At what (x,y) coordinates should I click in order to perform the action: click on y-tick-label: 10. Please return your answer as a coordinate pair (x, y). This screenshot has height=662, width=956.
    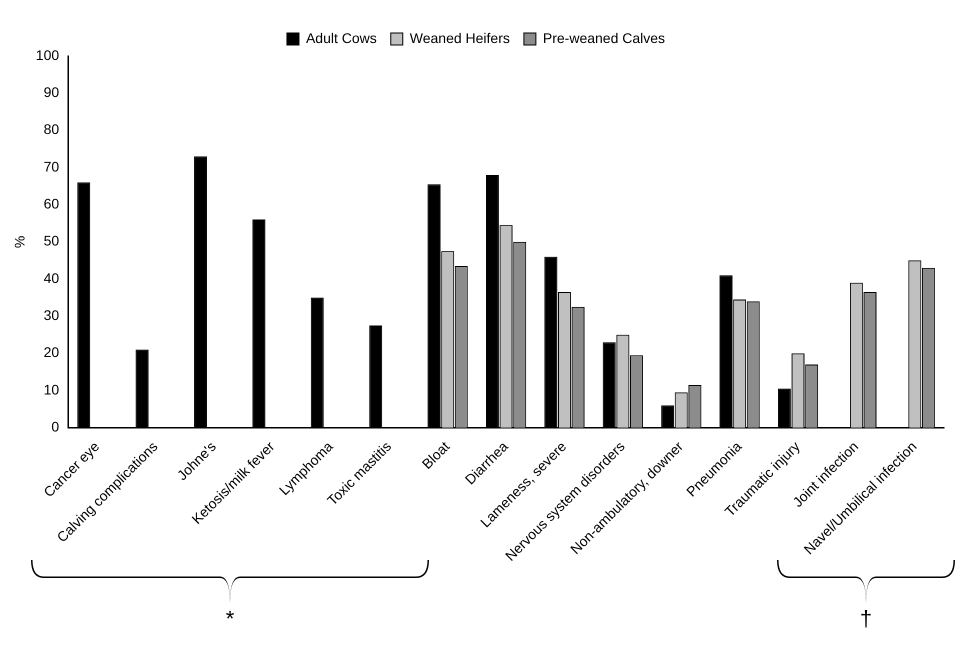
    Looking at the image, I should click on (52, 389).